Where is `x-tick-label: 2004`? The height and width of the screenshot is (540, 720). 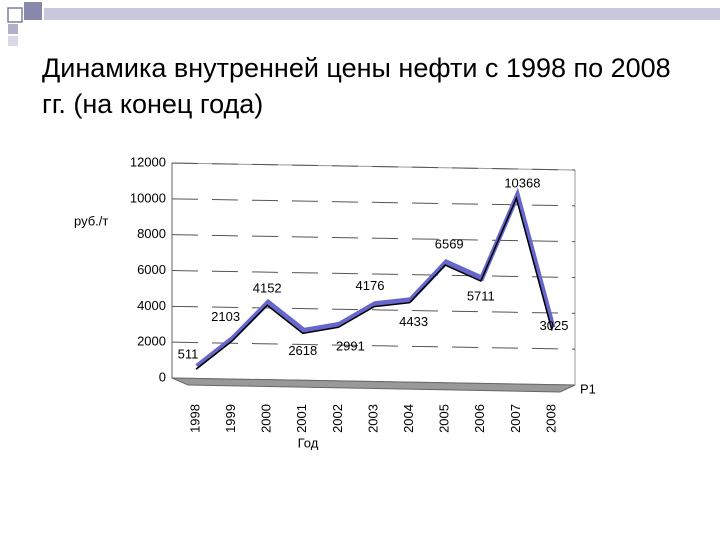 x-tick-label: 2004 is located at coordinates (408, 418).